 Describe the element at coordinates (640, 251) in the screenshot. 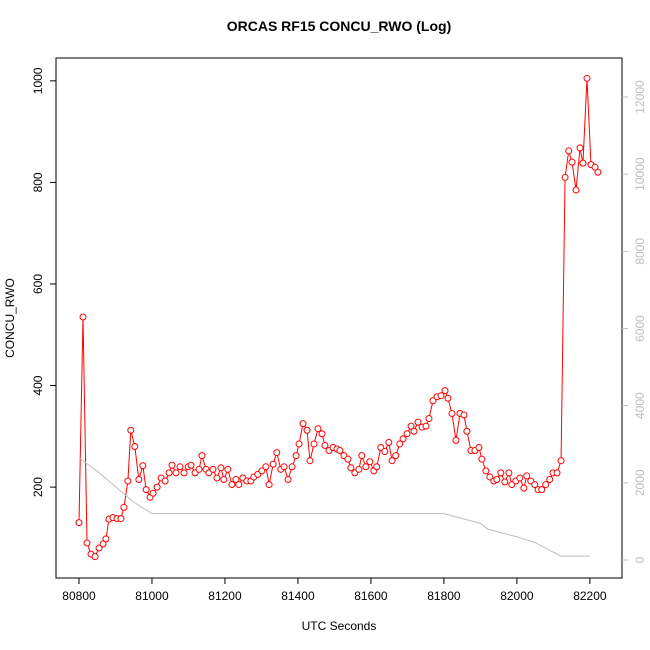

I see `y2-tick-label: 8000` at that location.